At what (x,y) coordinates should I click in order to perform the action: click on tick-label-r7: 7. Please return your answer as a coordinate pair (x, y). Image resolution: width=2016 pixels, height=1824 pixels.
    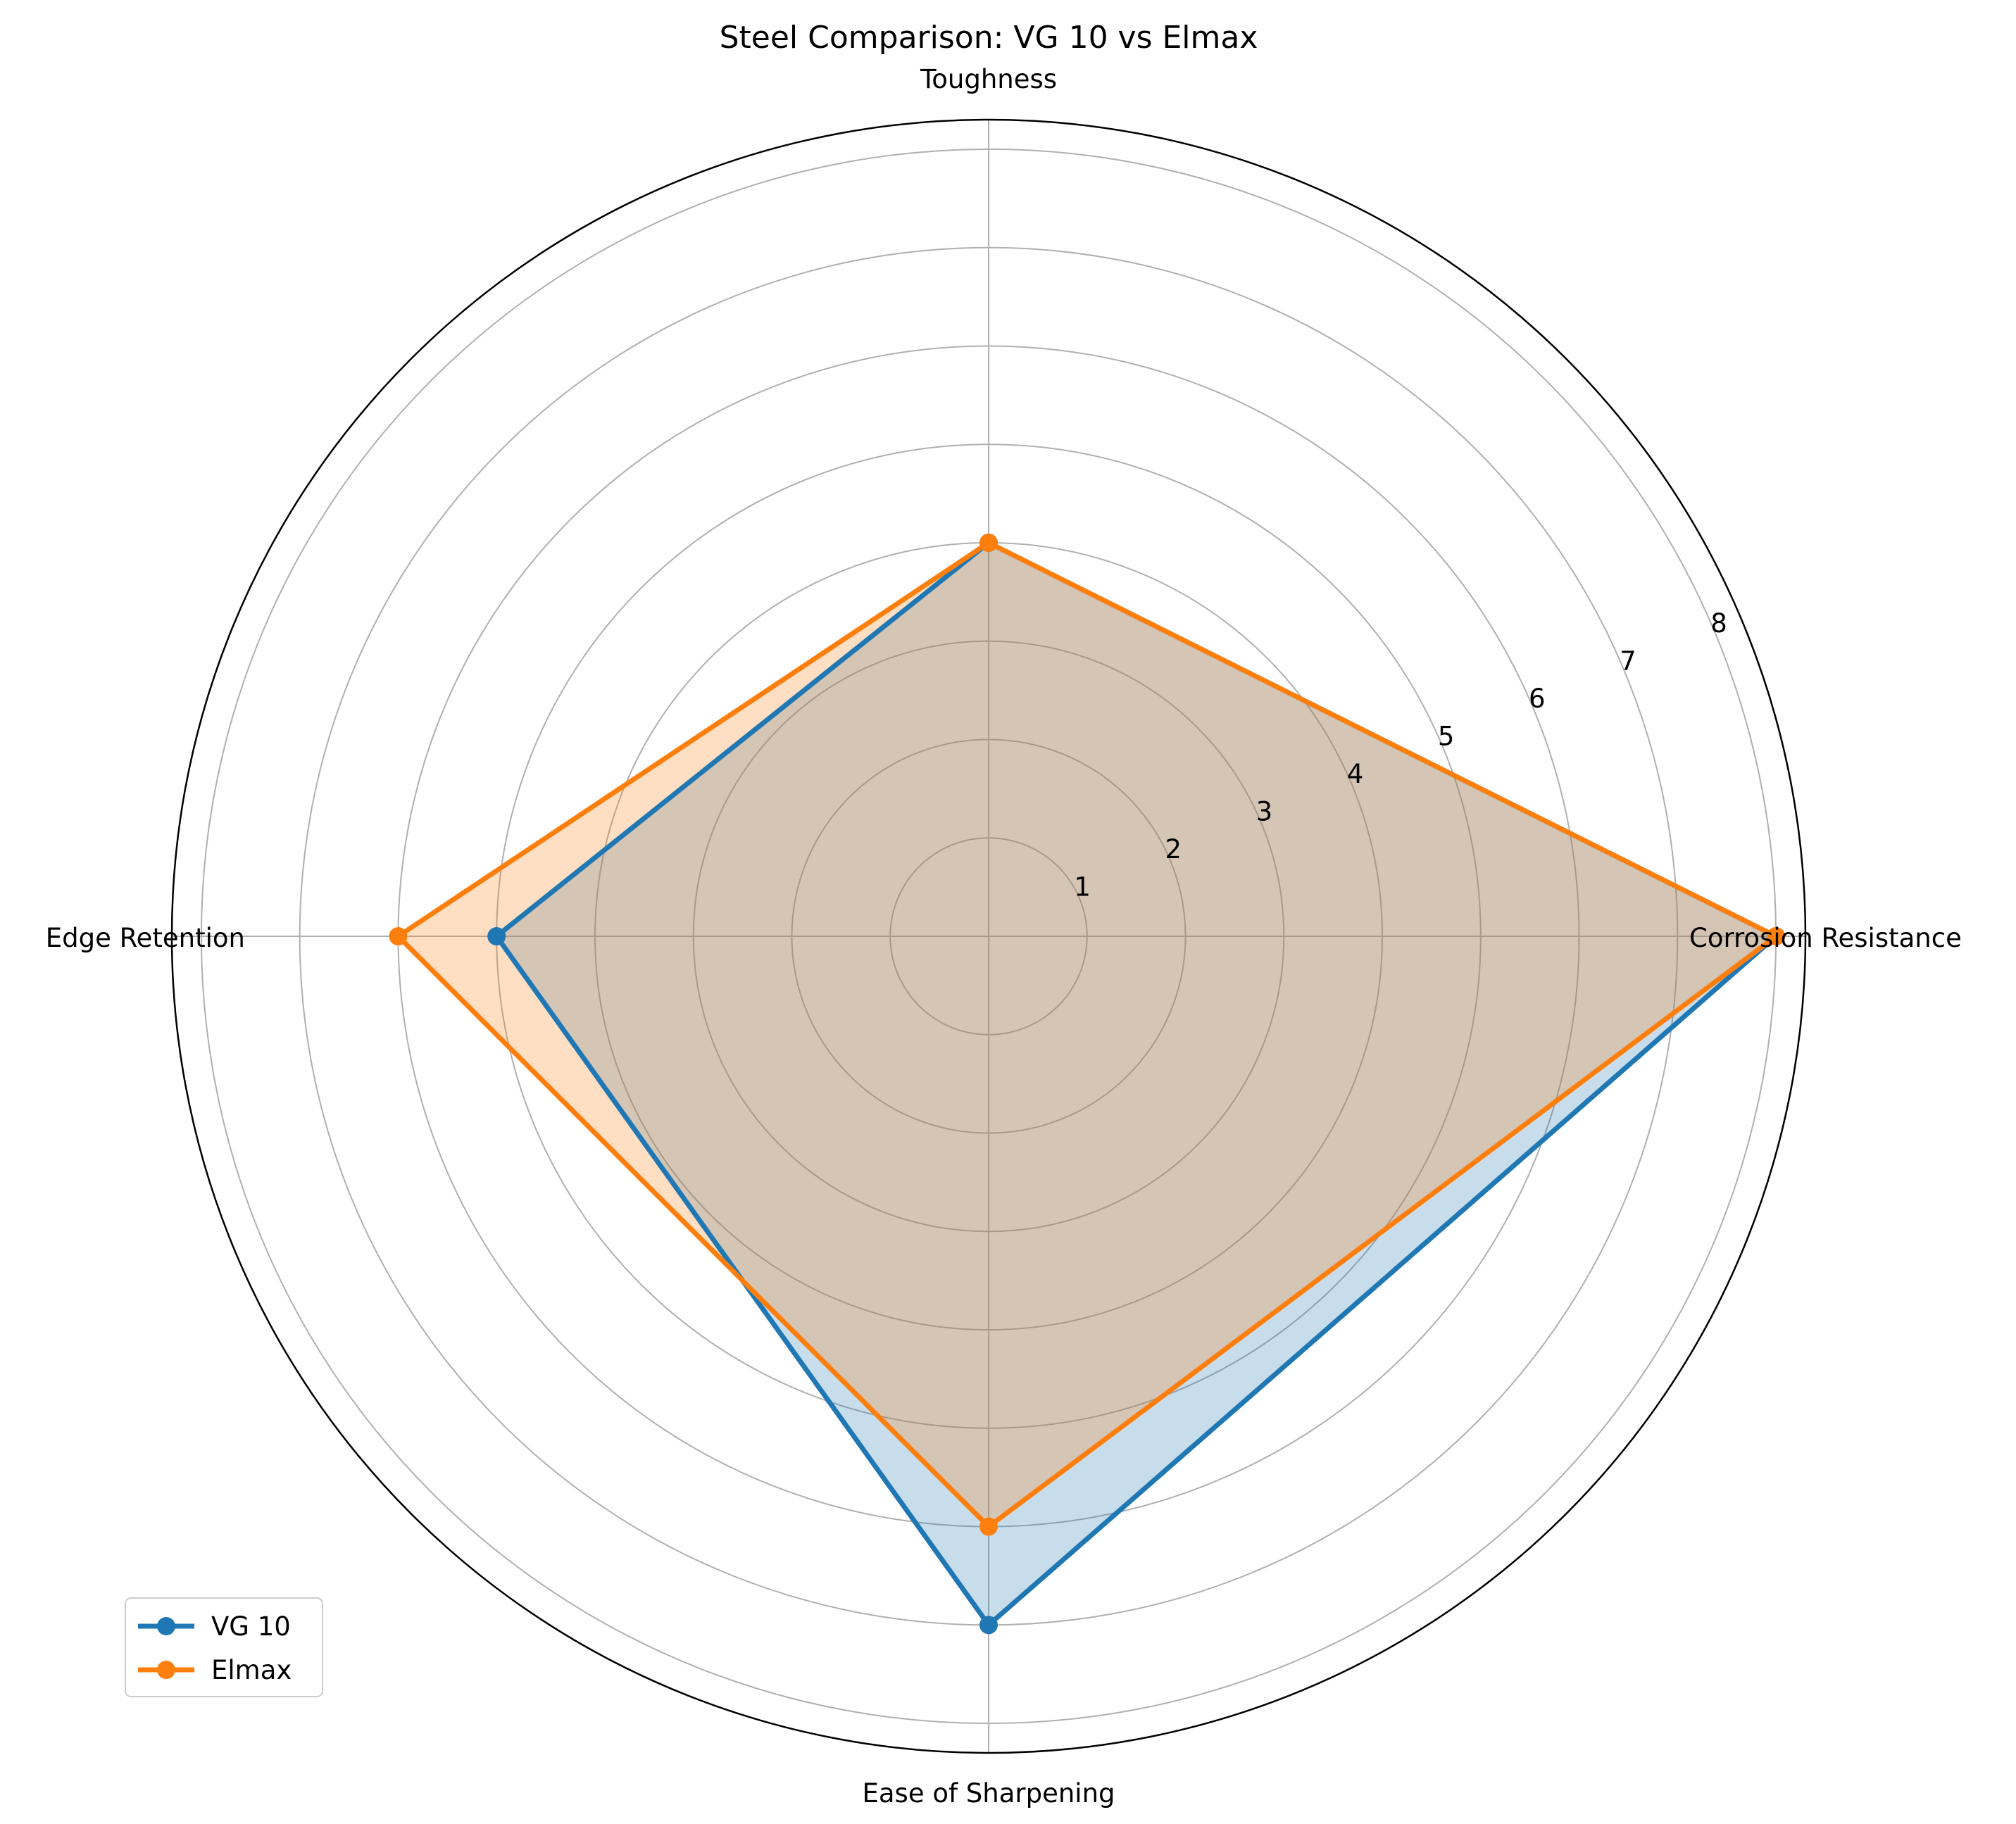
    Looking at the image, I should click on (1628, 661).